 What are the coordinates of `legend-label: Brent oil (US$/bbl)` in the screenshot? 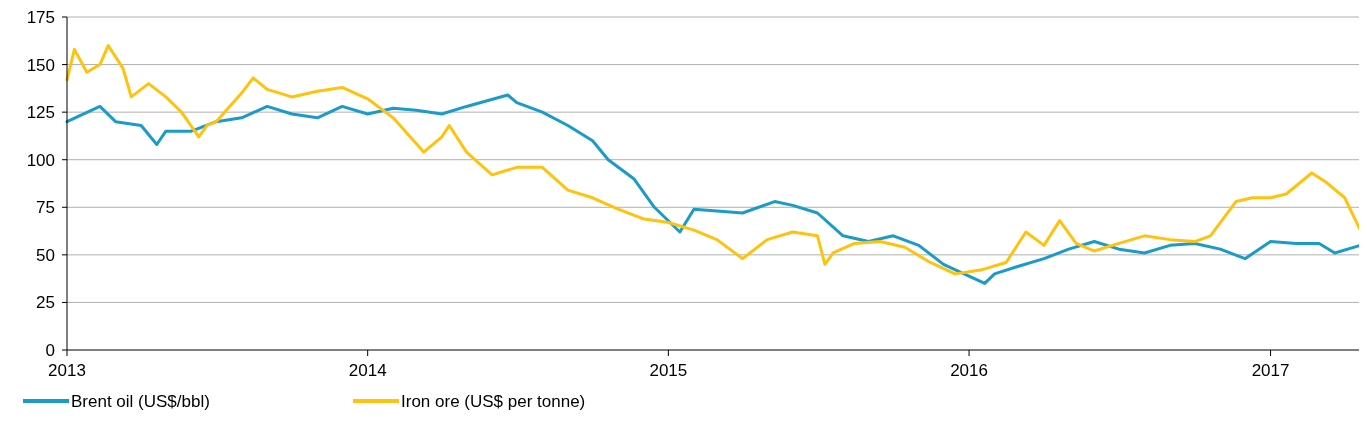 It's located at (140, 401).